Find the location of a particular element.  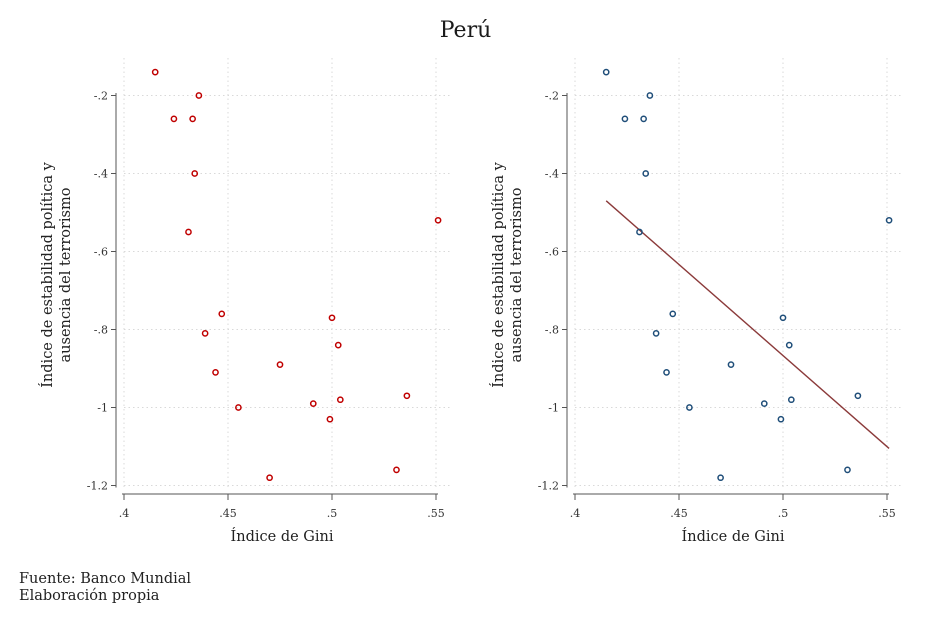

left-x-tick-label: .4 is located at coordinates (124, 513).